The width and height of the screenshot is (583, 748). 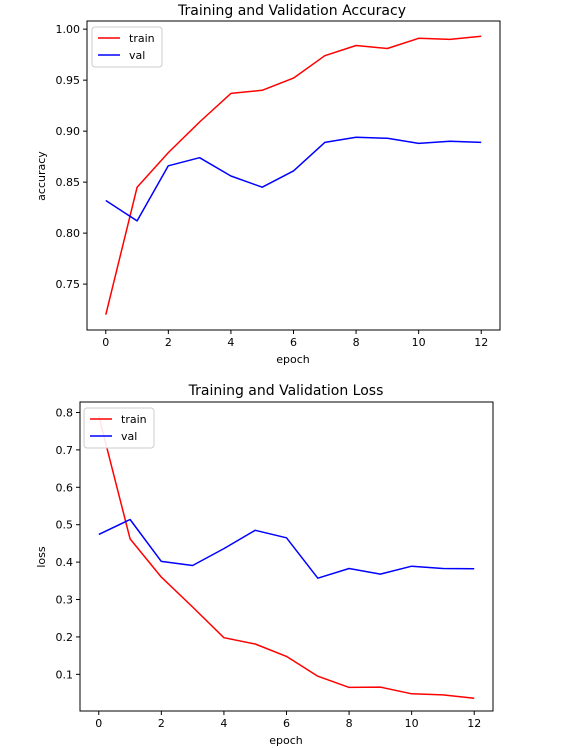 I want to click on y-tick-label: 0.2, so click(x=65, y=637).